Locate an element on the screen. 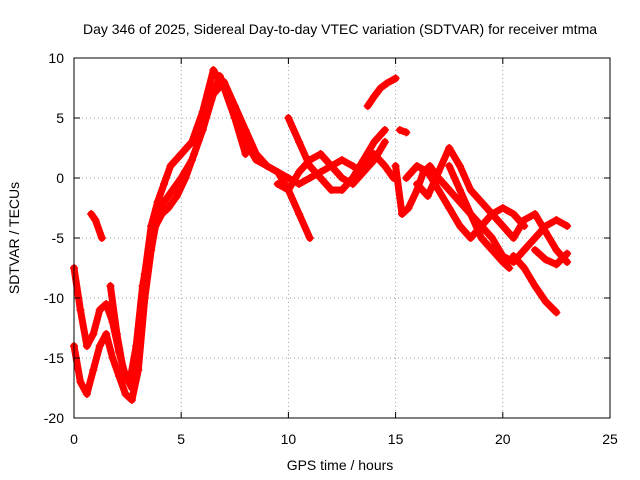 The width and height of the screenshot is (640, 480). x-axis-label: GPS time / hours is located at coordinates (340, 465).